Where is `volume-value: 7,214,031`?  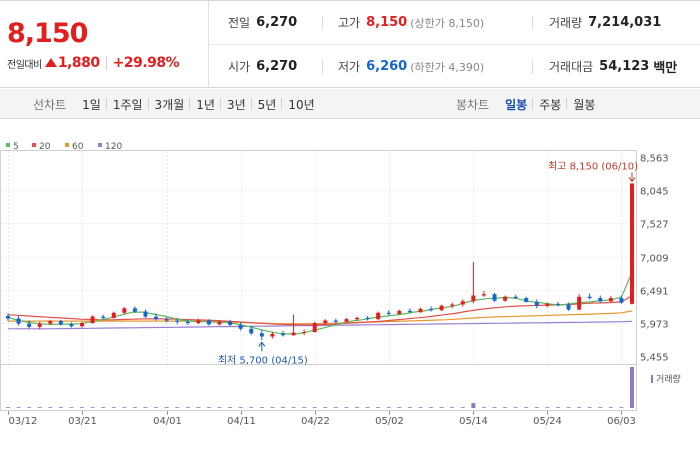
volume-value: 7,214,031 is located at coordinates (625, 22).